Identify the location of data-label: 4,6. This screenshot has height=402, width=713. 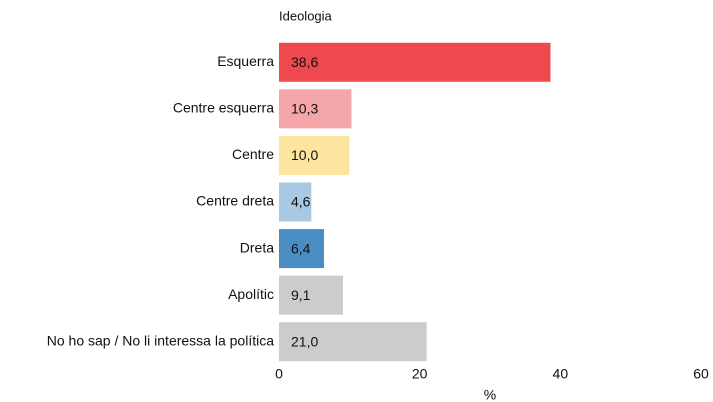
(301, 202).